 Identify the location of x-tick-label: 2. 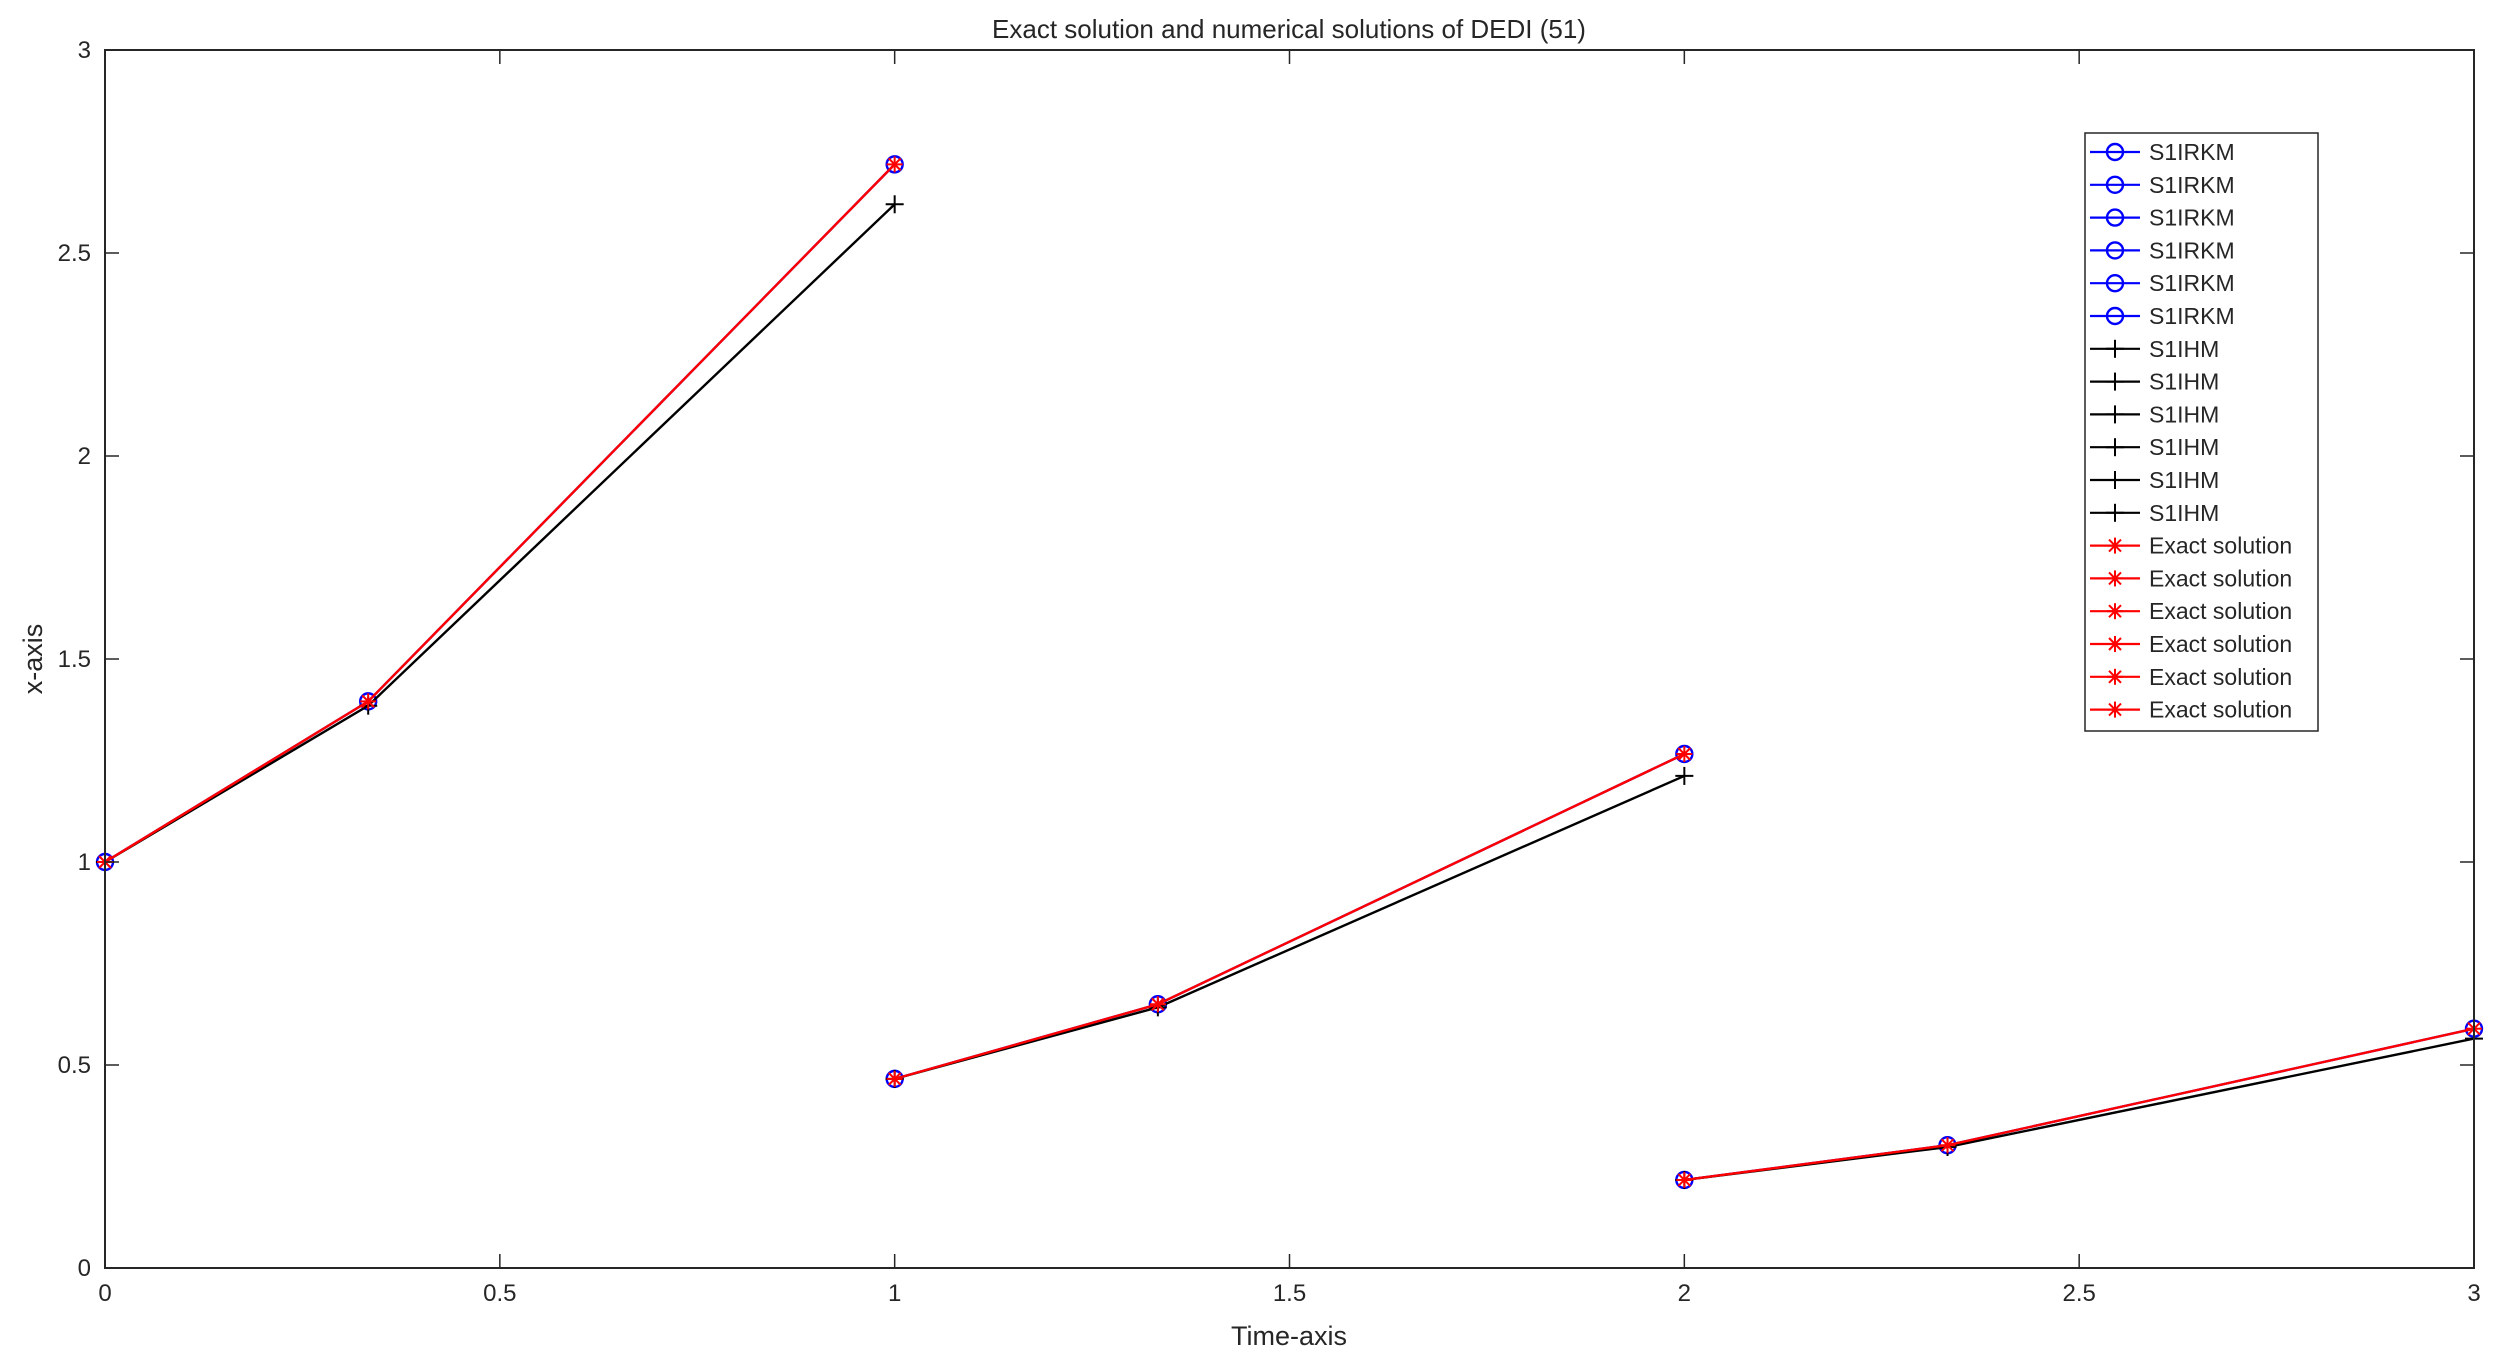
(1684, 1293).